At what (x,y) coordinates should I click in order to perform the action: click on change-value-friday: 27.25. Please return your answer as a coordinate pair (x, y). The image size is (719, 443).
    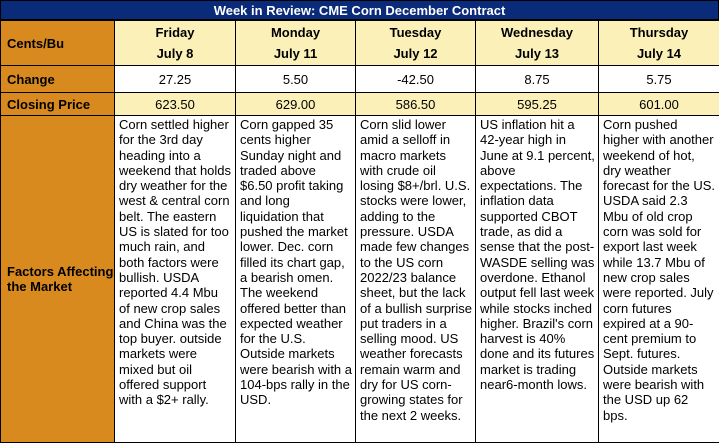
    Looking at the image, I should click on (175, 79).